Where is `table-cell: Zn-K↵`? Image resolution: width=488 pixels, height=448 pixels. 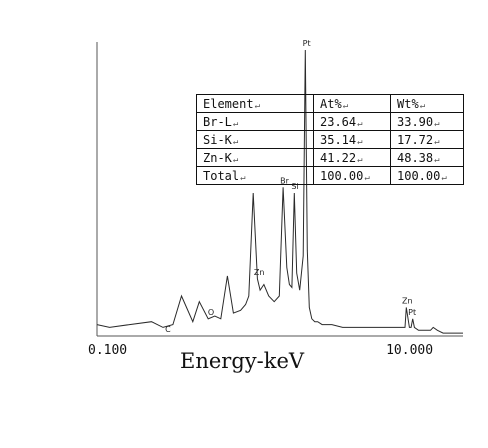
table-cell: Zn-K↵ is located at coordinates (255, 157).